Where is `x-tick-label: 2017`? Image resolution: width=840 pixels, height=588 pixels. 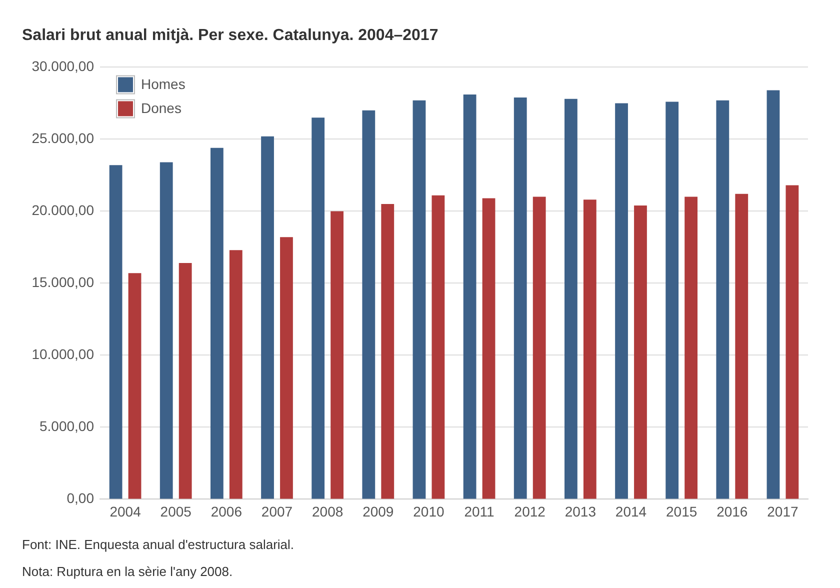
x-tick-label: 2017 is located at coordinates (782, 511).